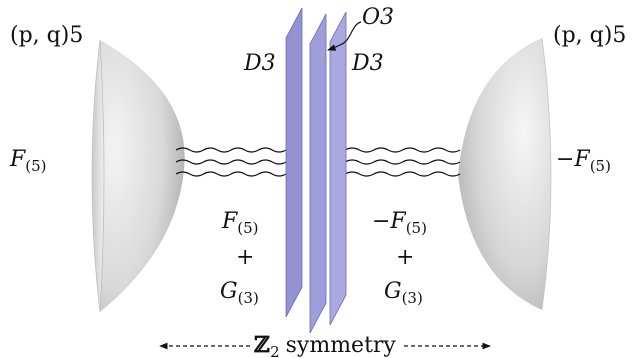 Image resolution: width=639 pixels, height=358 pixels. I want to click on right-brane-label: (p, q)5, so click(589, 35).